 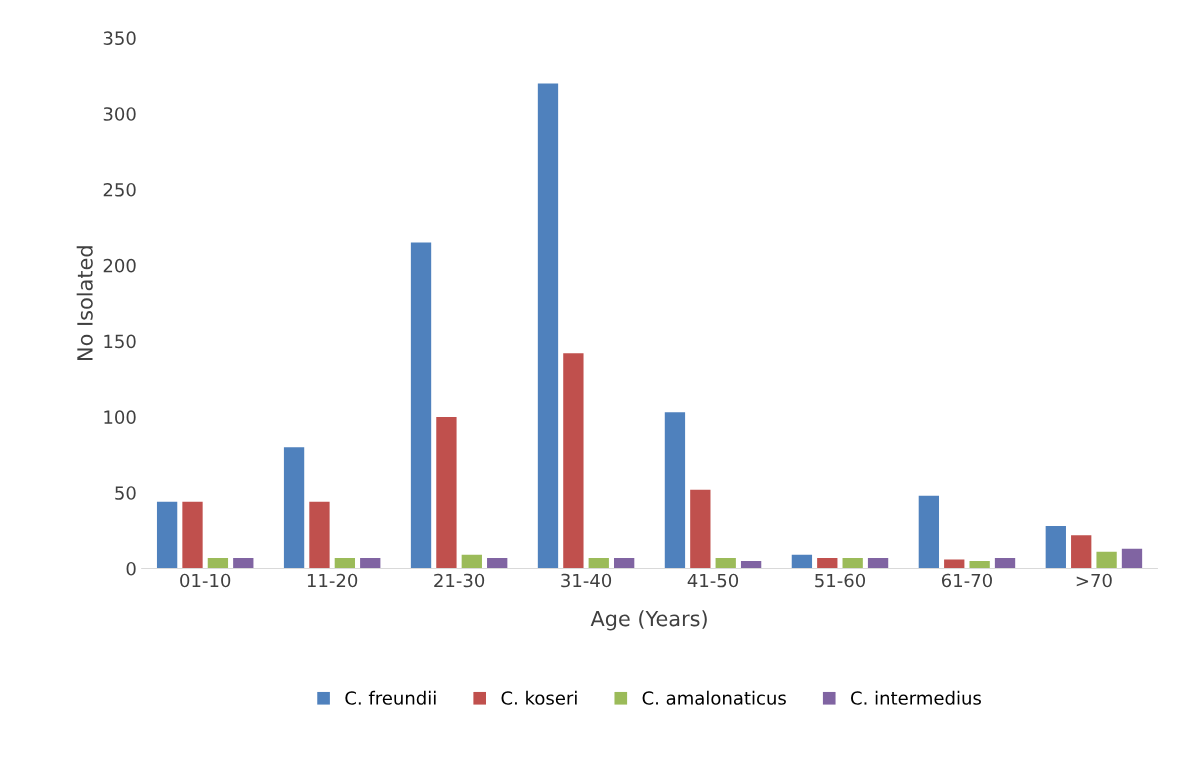 What do you see at coordinates (119, 265) in the screenshot?
I see `y-tick-label: 200` at bounding box center [119, 265].